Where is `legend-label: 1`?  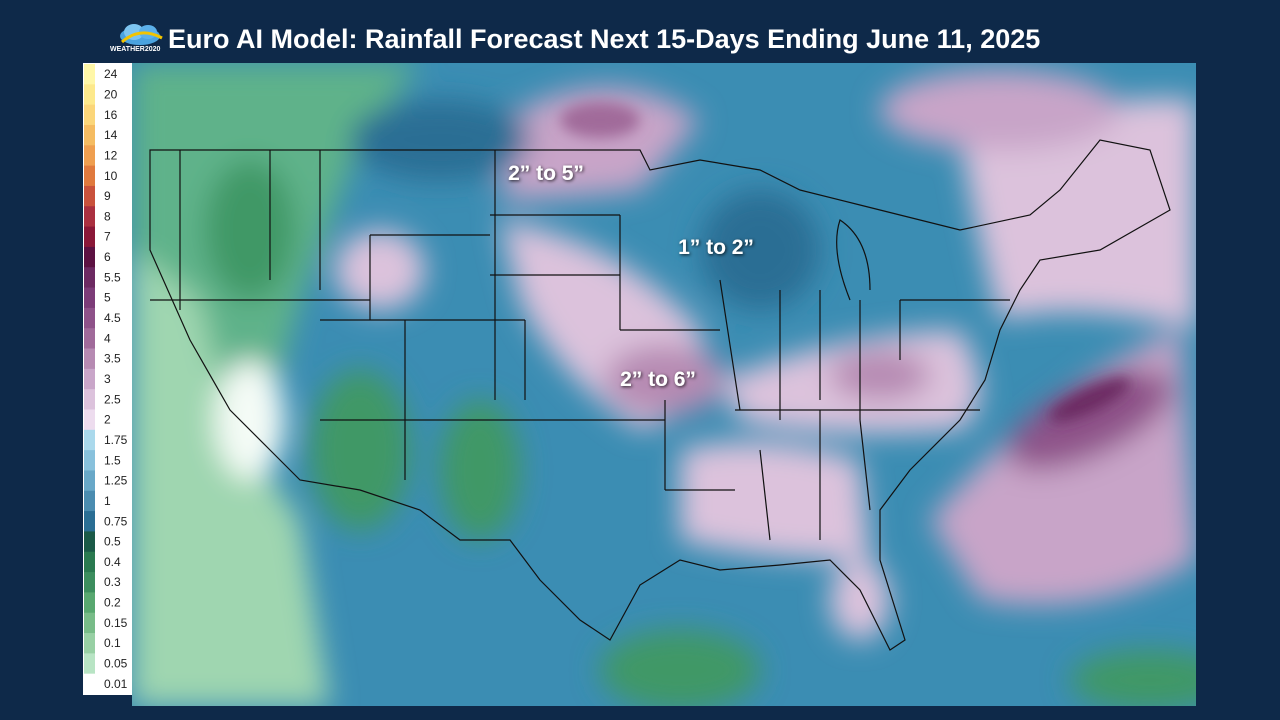 legend-label: 1 is located at coordinates (107, 501).